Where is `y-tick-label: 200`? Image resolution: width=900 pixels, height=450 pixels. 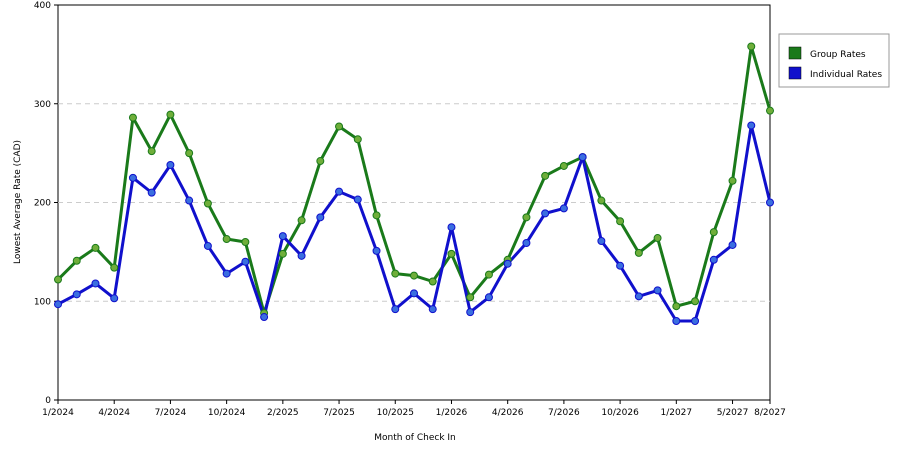 y-tick-label: 200 is located at coordinates (42, 204).